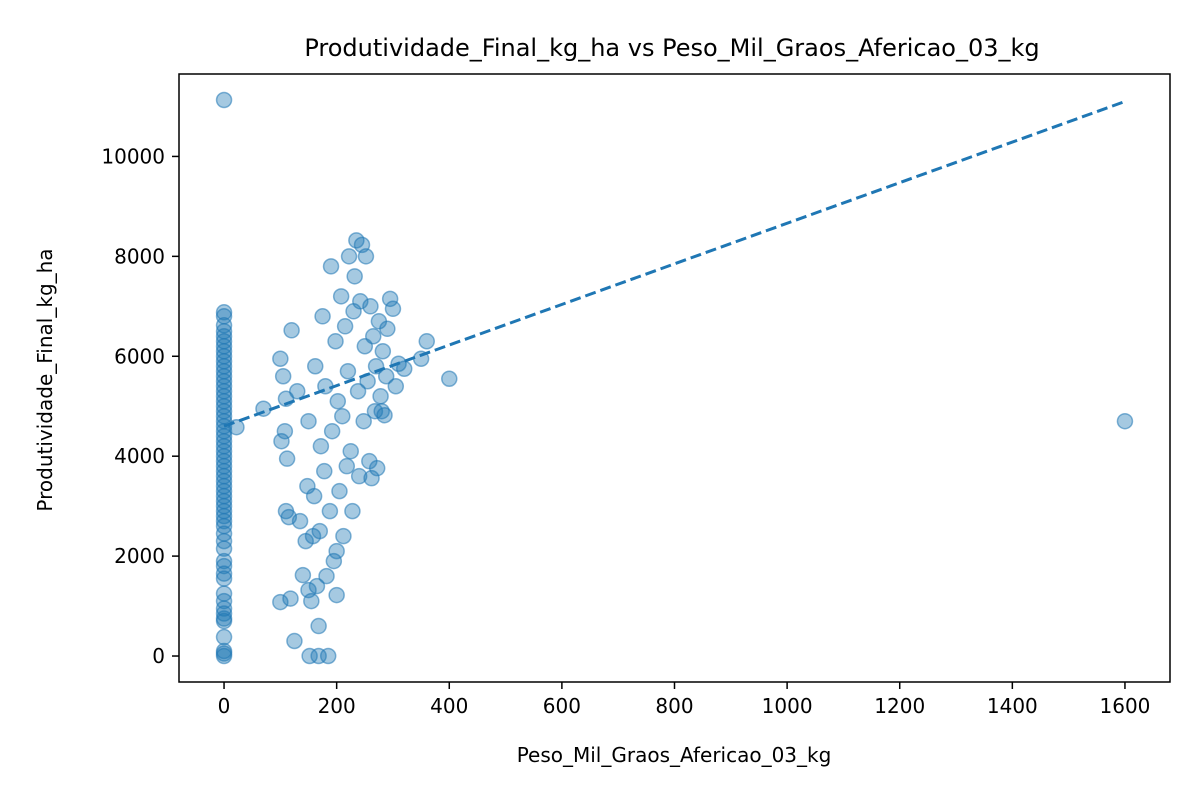 The width and height of the screenshot is (1200, 800). Describe the element at coordinates (1125, 706) in the screenshot. I see `x-tick-label: 1600` at that location.